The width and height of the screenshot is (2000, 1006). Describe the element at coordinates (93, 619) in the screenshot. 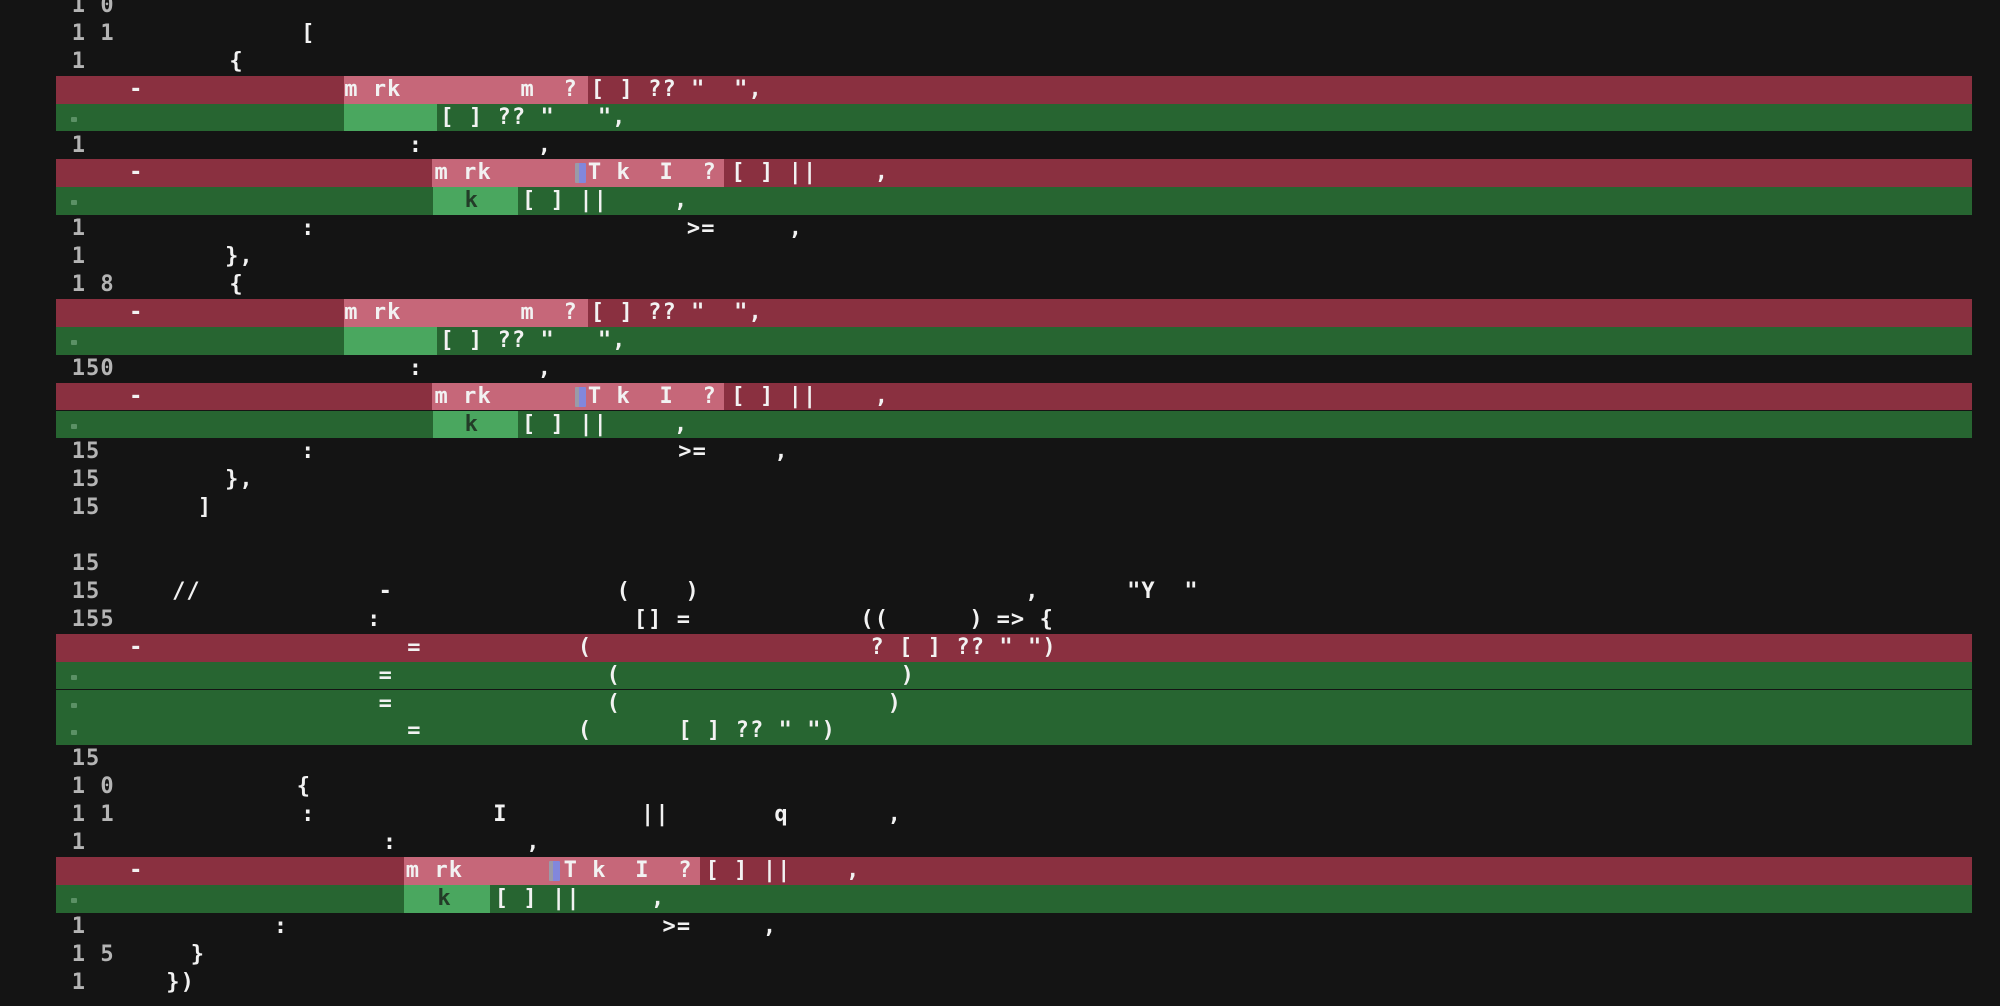

I see `line-number: 155` at that location.